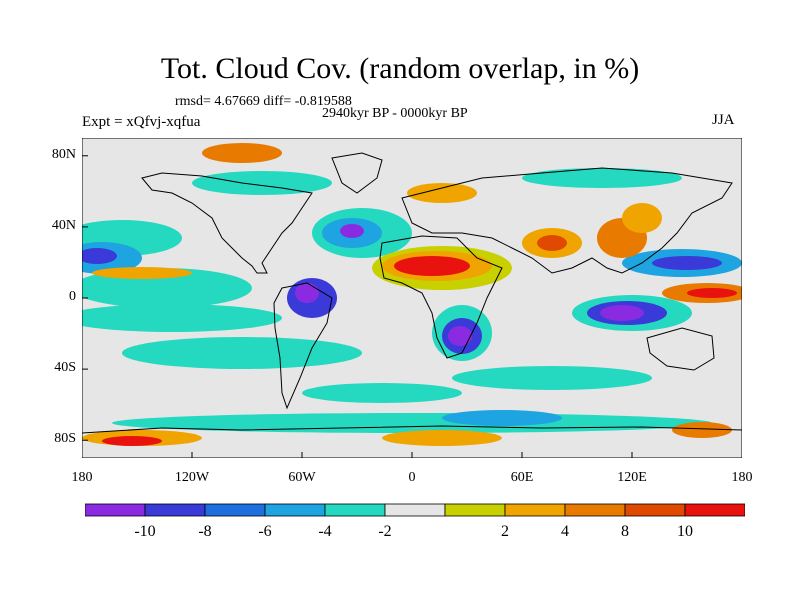 The width and height of the screenshot is (800, 600). I want to click on lon-tick-label: 0, so click(412, 477).